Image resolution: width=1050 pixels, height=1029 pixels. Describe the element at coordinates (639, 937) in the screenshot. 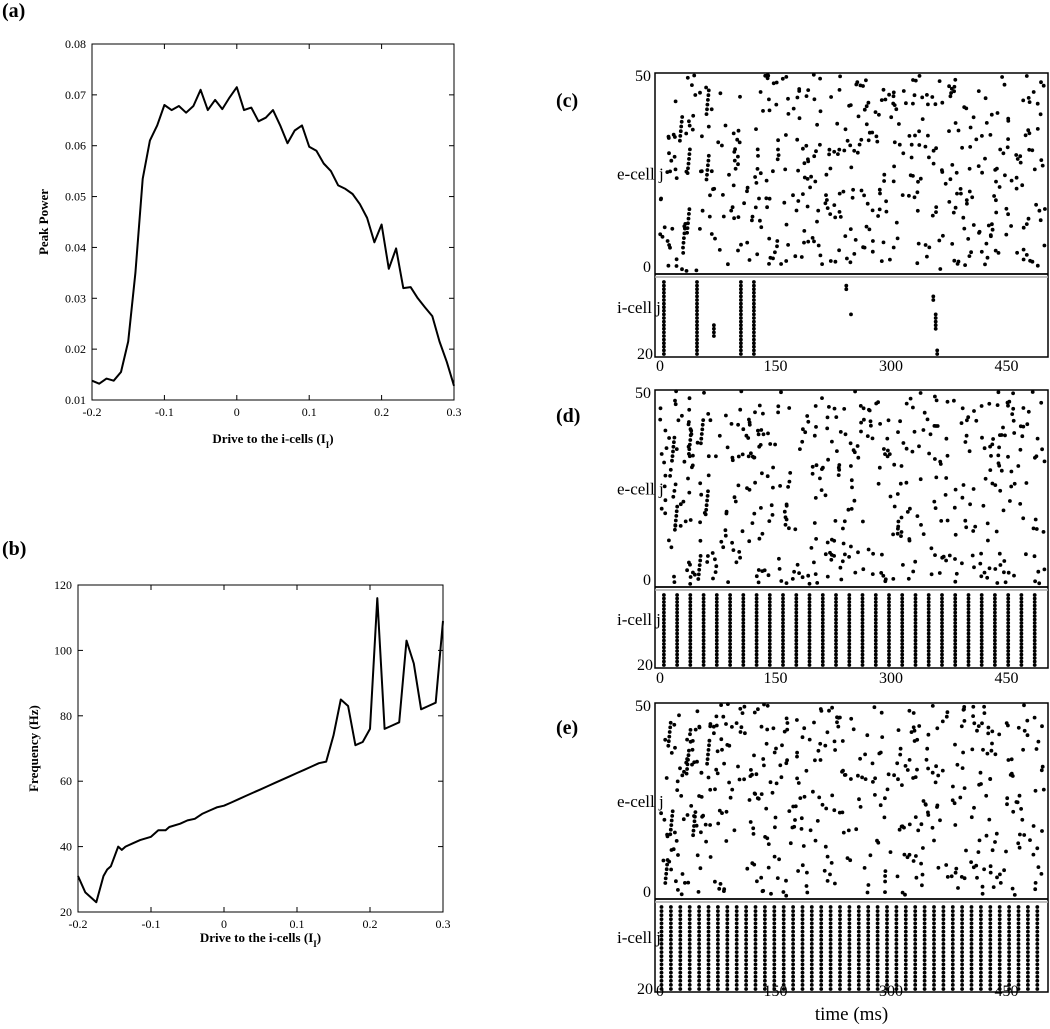

I see `i-cell-label-e: i-cell j` at that location.